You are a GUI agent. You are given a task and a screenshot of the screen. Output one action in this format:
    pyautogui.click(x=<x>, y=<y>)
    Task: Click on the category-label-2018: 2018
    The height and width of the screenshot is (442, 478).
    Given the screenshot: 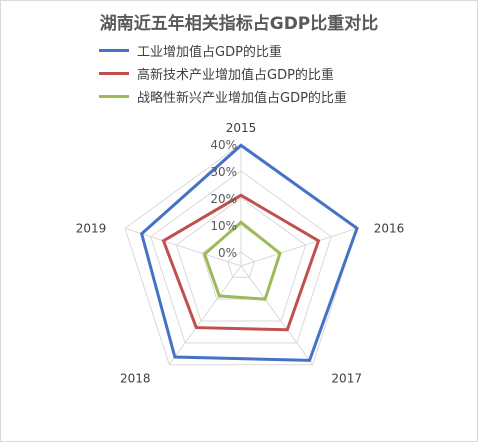 What is the action you would take?
    pyautogui.click(x=135, y=379)
    